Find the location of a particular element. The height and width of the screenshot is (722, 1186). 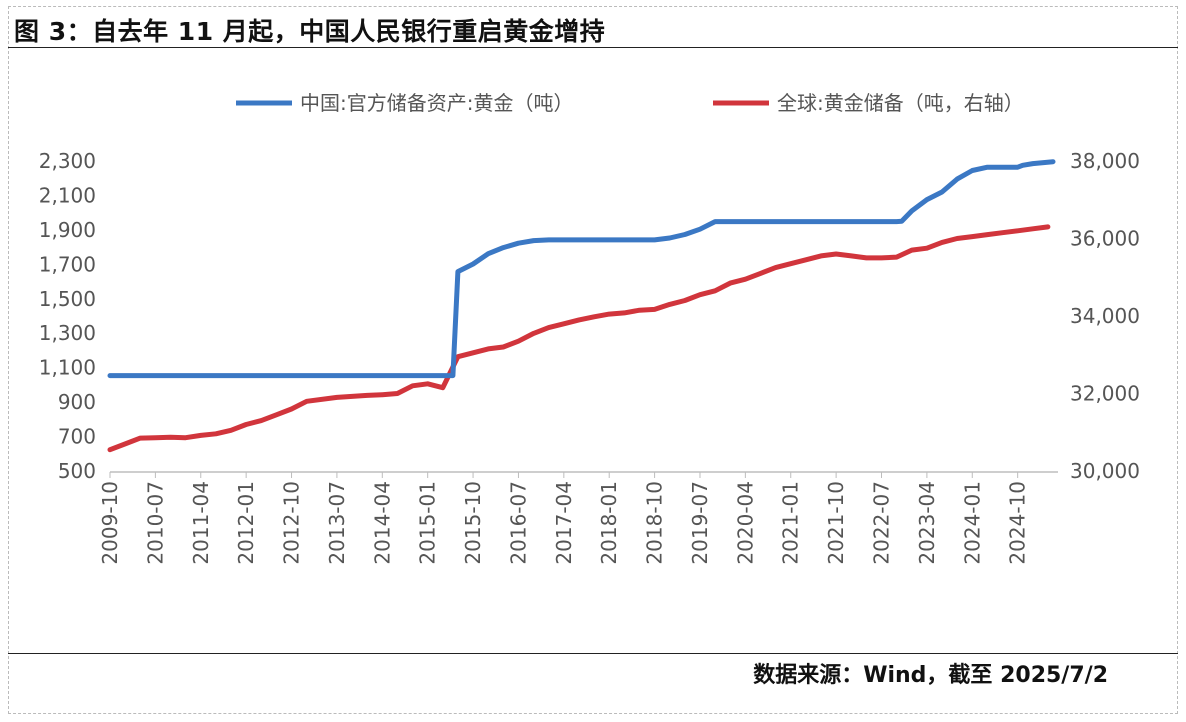

y-left-tick-label: 700 is located at coordinates (77, 437).